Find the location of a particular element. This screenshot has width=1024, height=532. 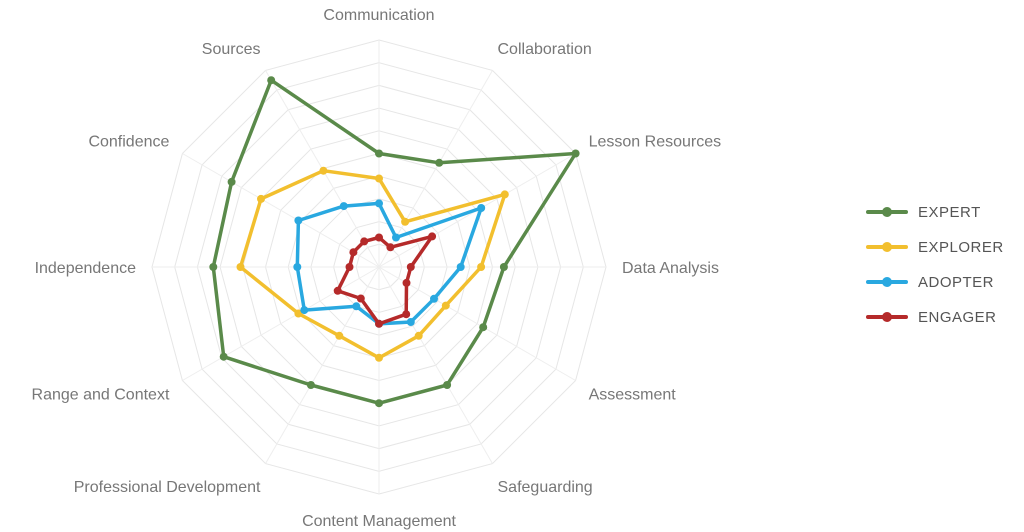

series-explorer is located at coordinates (372, 264).